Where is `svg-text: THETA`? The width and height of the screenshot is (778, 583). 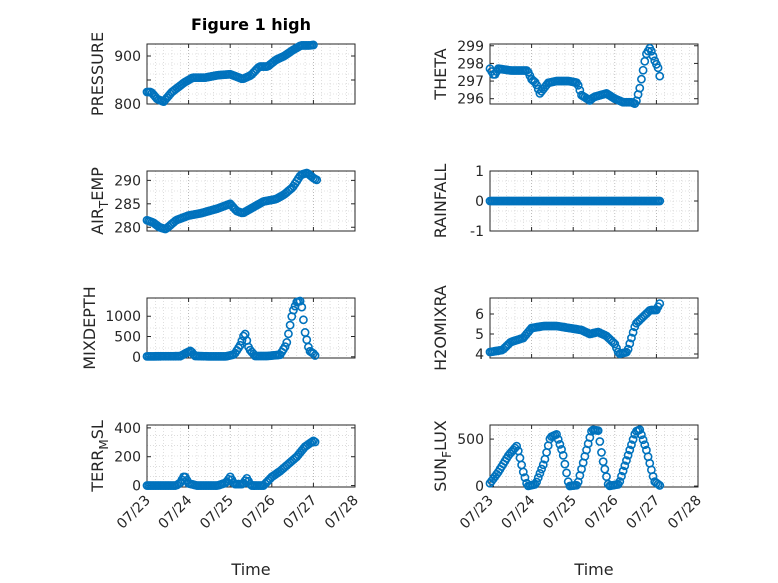
svg-text: THETA is located at coordinates (440, 74).